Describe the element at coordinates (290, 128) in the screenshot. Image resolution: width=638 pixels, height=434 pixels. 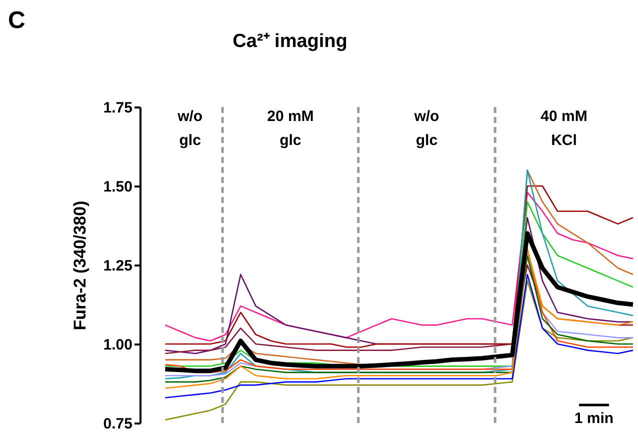
I see `annotation: 20 mM glc` at that location.